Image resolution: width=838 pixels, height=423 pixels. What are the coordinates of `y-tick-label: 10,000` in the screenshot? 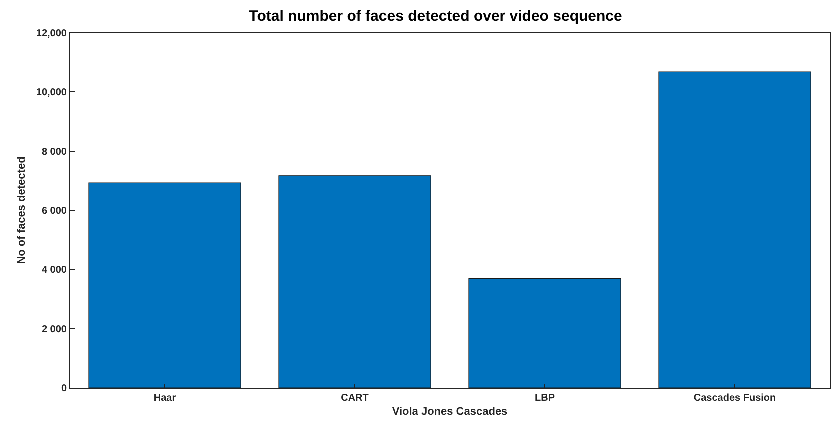 It's located at (52, 93).